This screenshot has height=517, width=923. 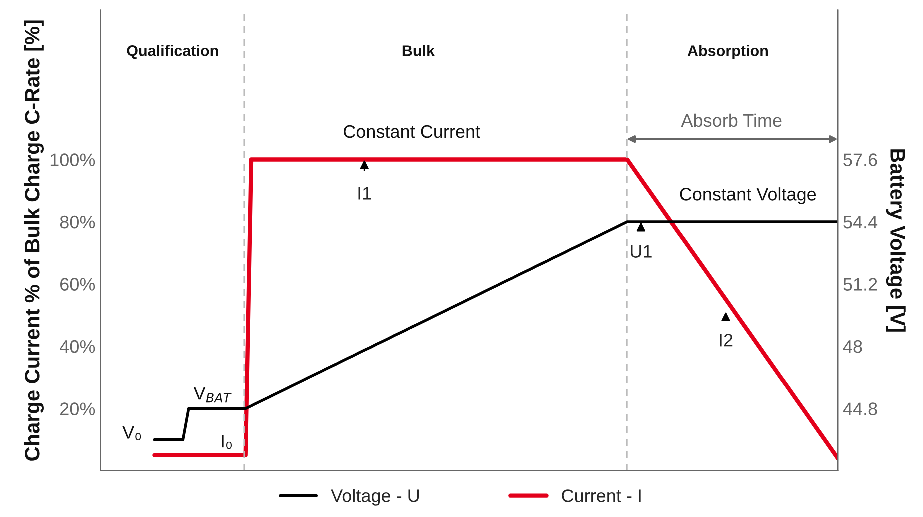 What do you see at coordinates (728, 52) in the screenshot?
I see `annotation: Absorption` at bounding box center [728, 52].